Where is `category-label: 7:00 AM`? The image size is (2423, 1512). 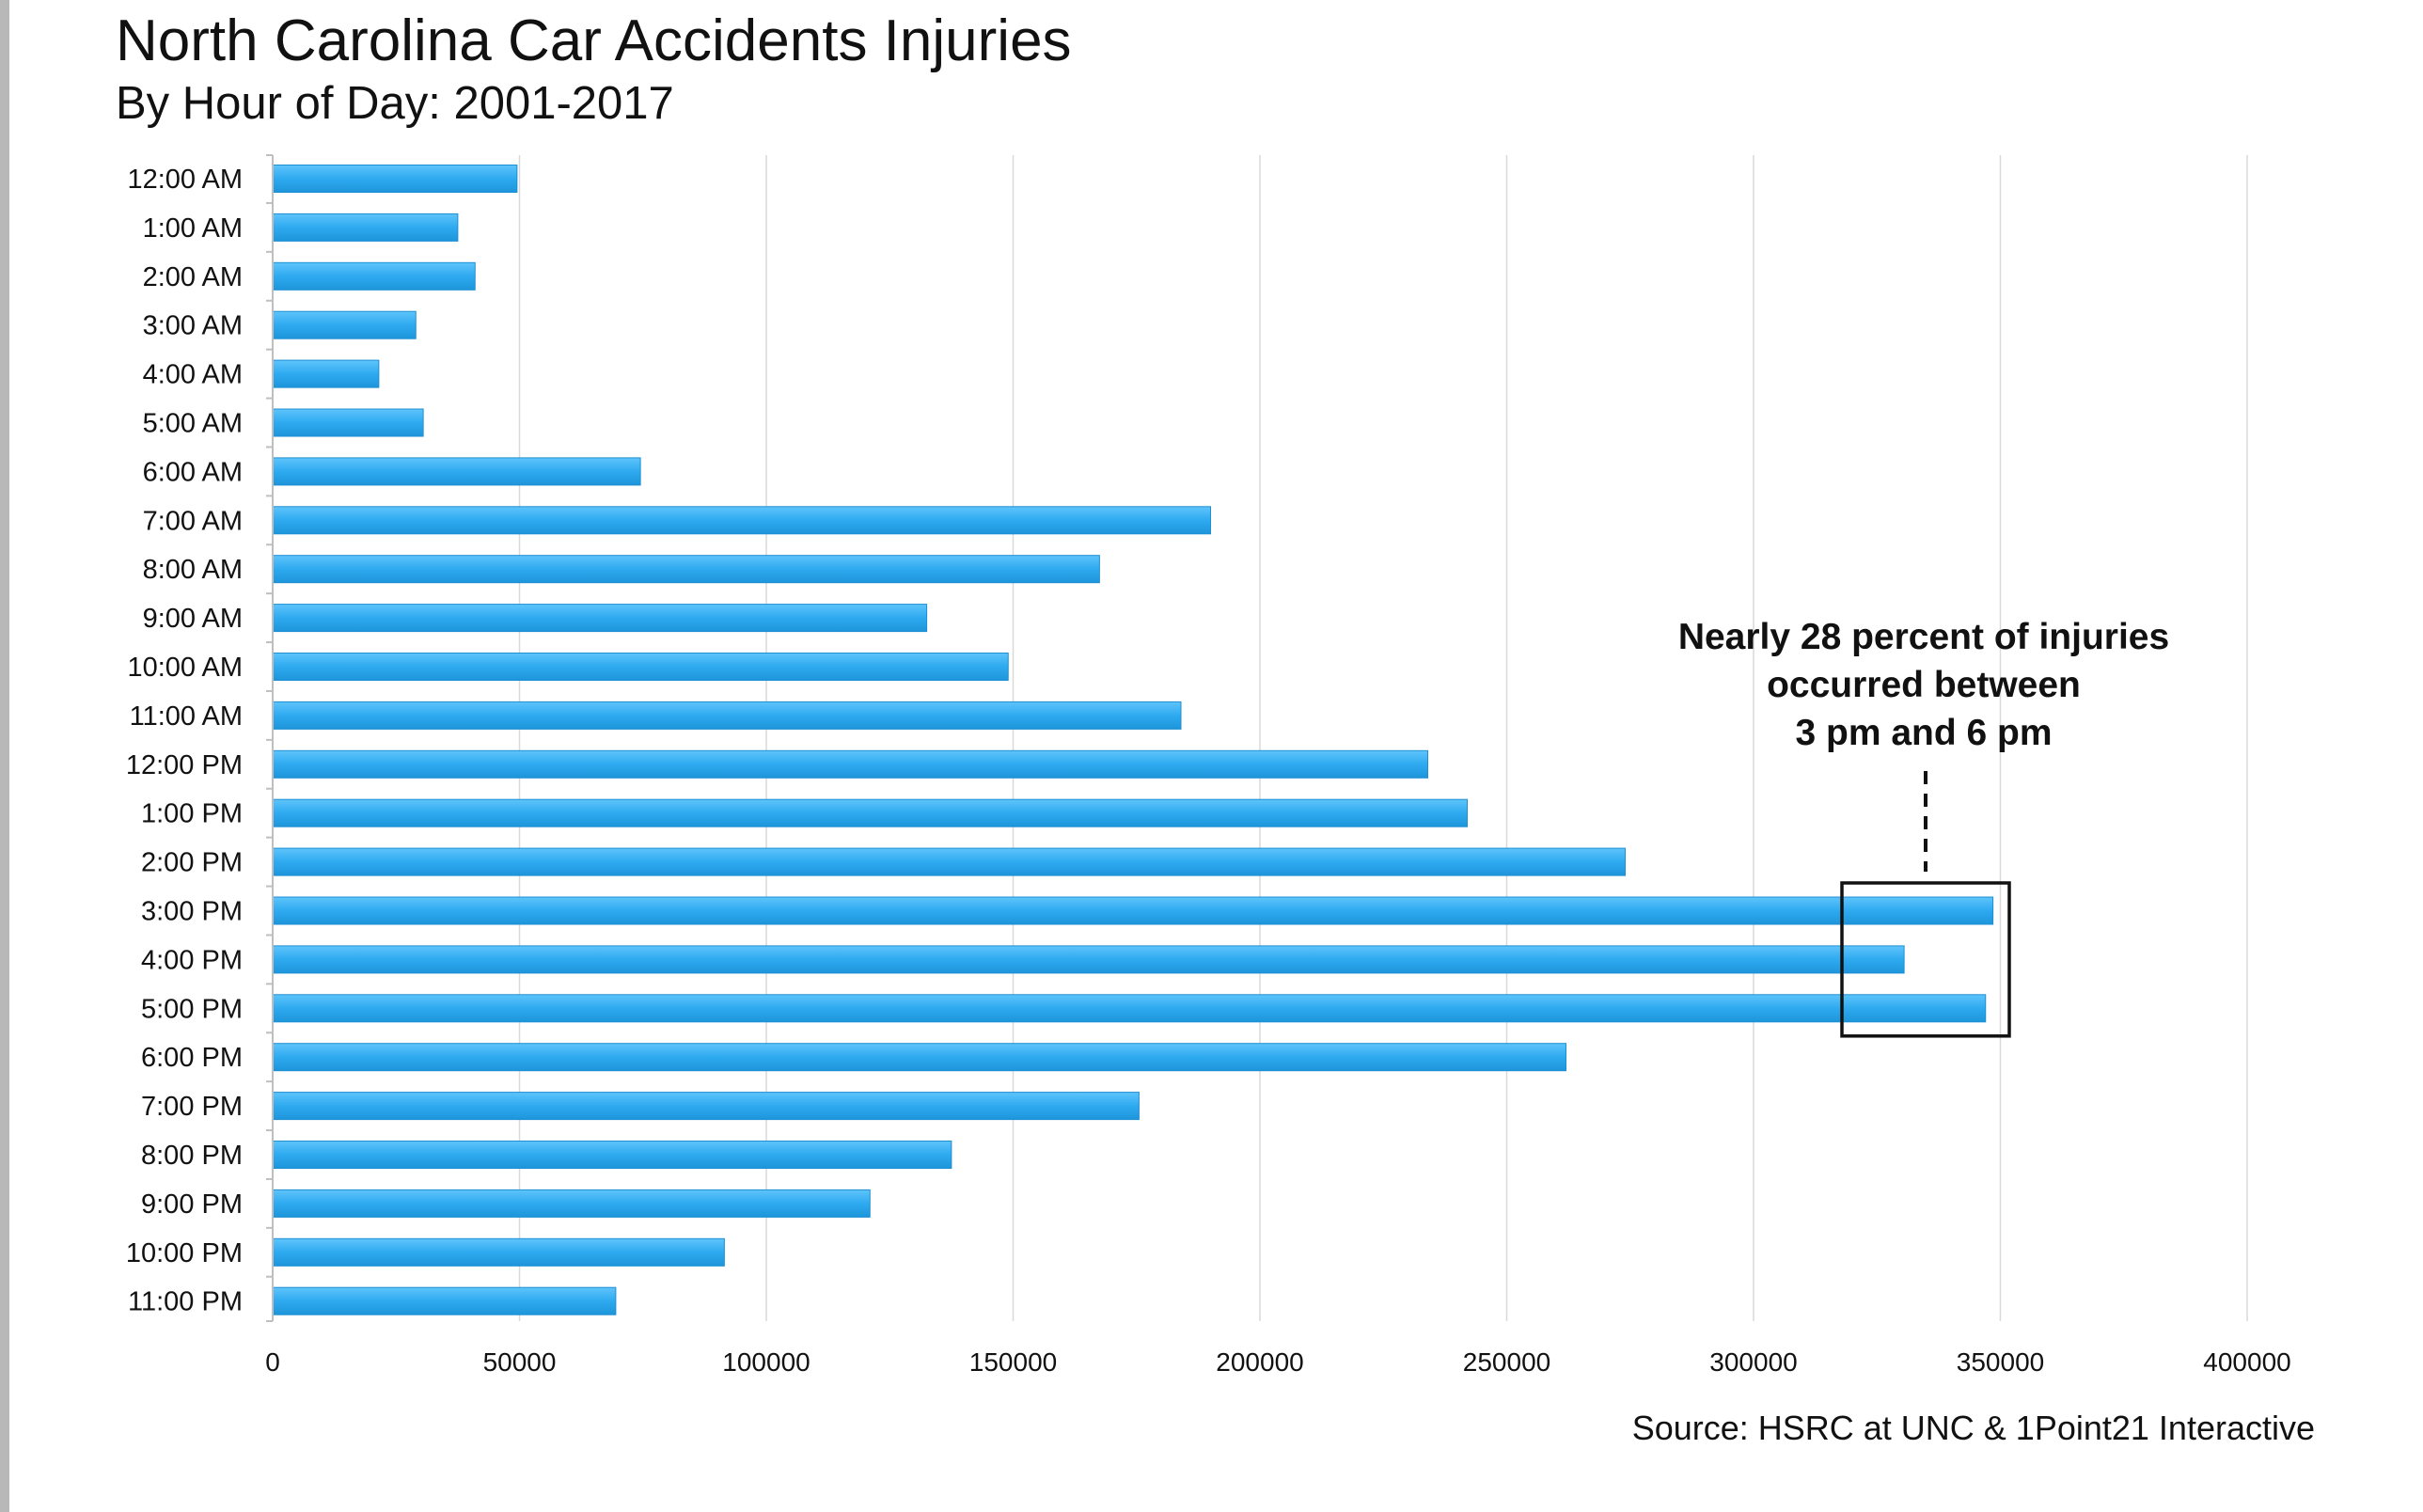
category-label: 7:00 AM is located at coordinates (193, 521).